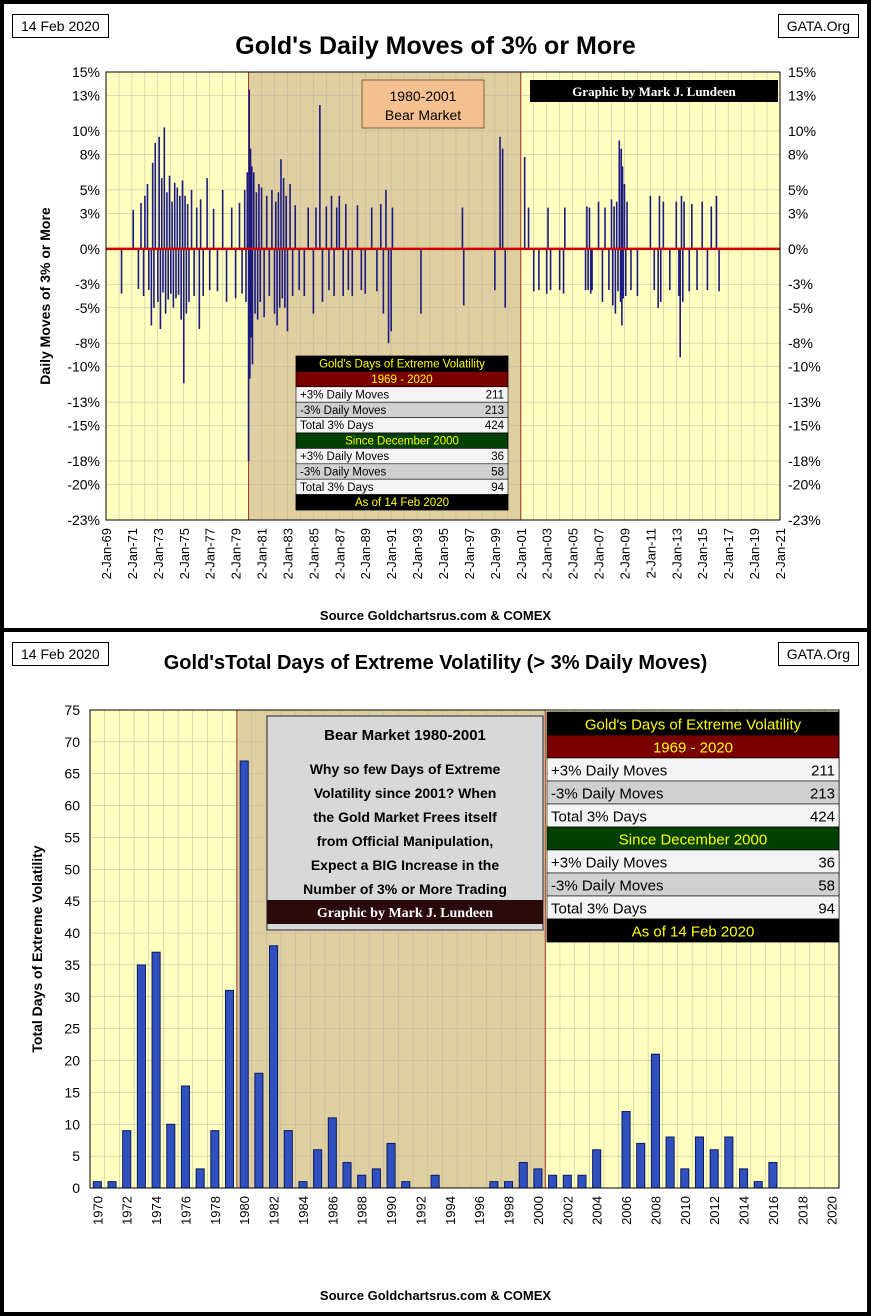 The width and height of the screenshot is (871, 1316). Describe the element at coordinates (494, 411) in the screenshot. I see `top-table1-row-value: 213` at that location.